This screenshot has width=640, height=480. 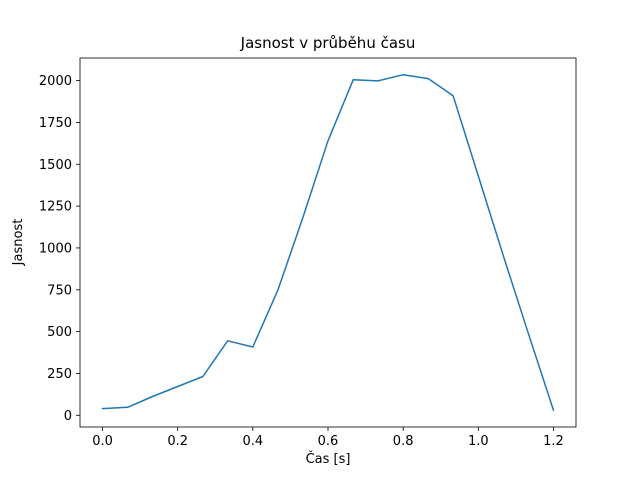 What do you see at coordinates (59, 332) in the screenshot?
I see `y-tick-label: 500` at bounding box center [59, 332].